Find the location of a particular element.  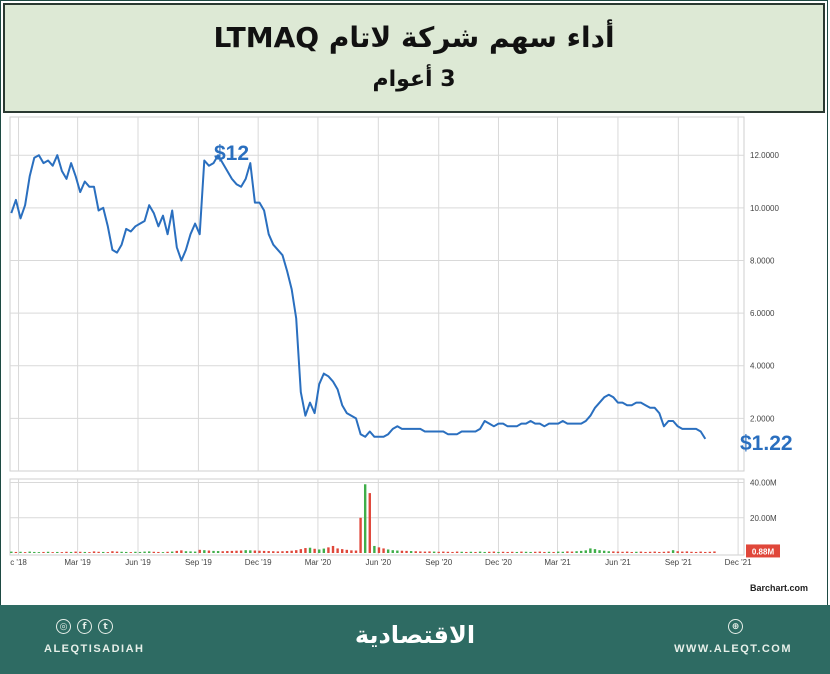

footer-url: WWW.ALEQT.COM is located at coordinates (733, 649).